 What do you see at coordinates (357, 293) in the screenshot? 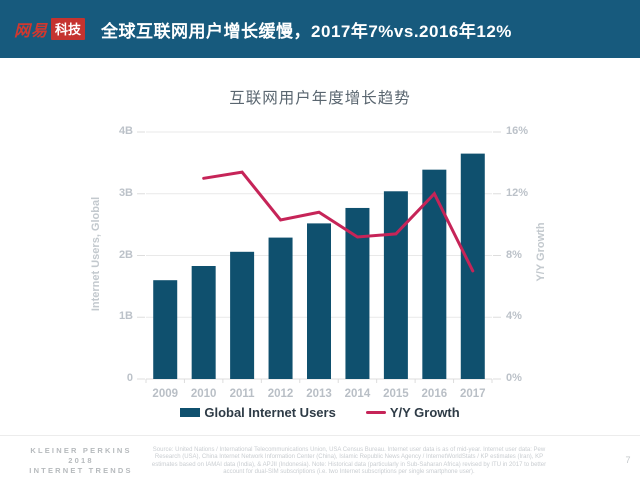
I see `bar-2014` at bounding box center [357, 293].